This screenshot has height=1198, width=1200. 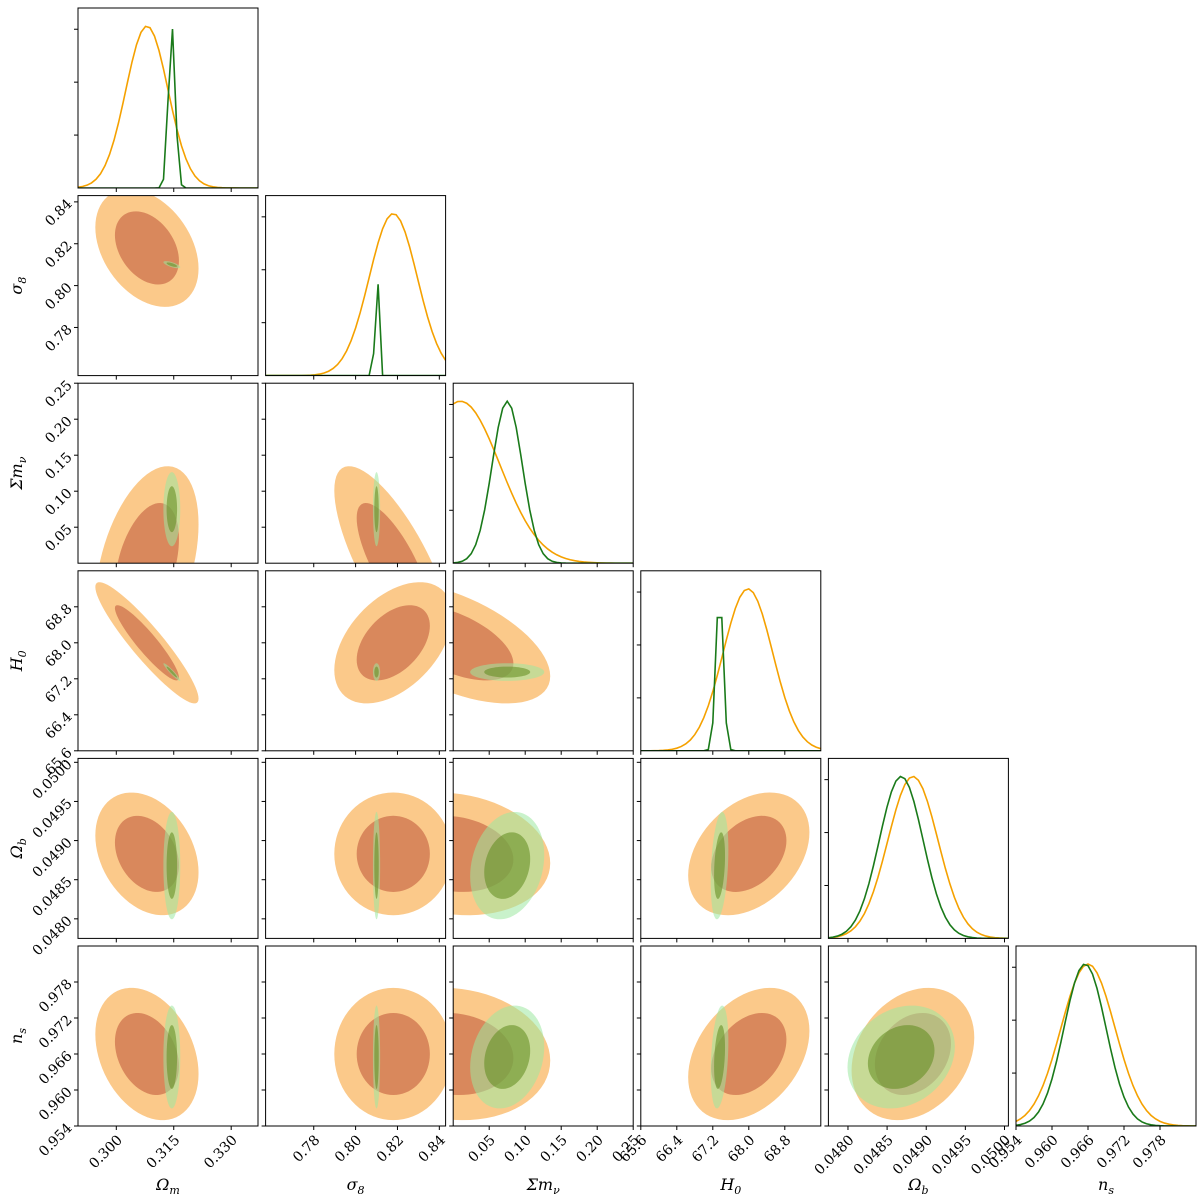 I want to click on contour-inner-narrow-posterior-h0-ob, so click(x=720, y=865).